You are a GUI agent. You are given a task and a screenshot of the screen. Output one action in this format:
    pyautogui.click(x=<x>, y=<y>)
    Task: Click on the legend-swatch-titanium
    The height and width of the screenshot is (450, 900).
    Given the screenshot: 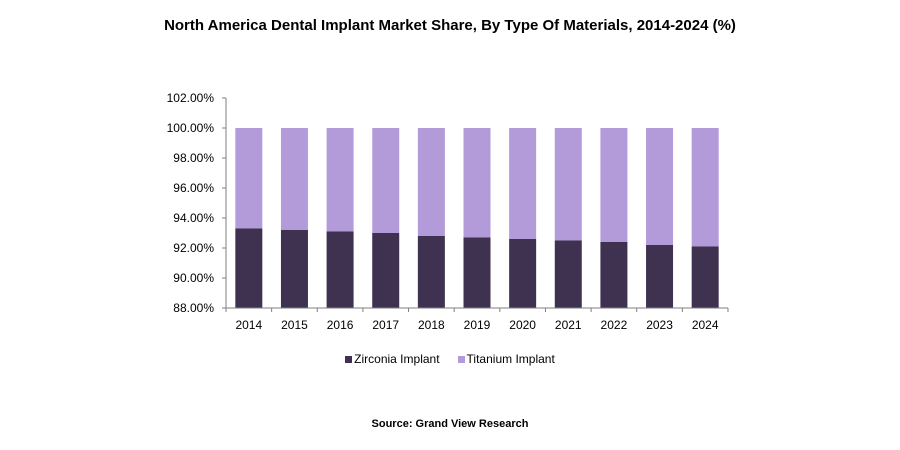 What is the action you would take?
    pyautogui.click(x=461, y=359)
    